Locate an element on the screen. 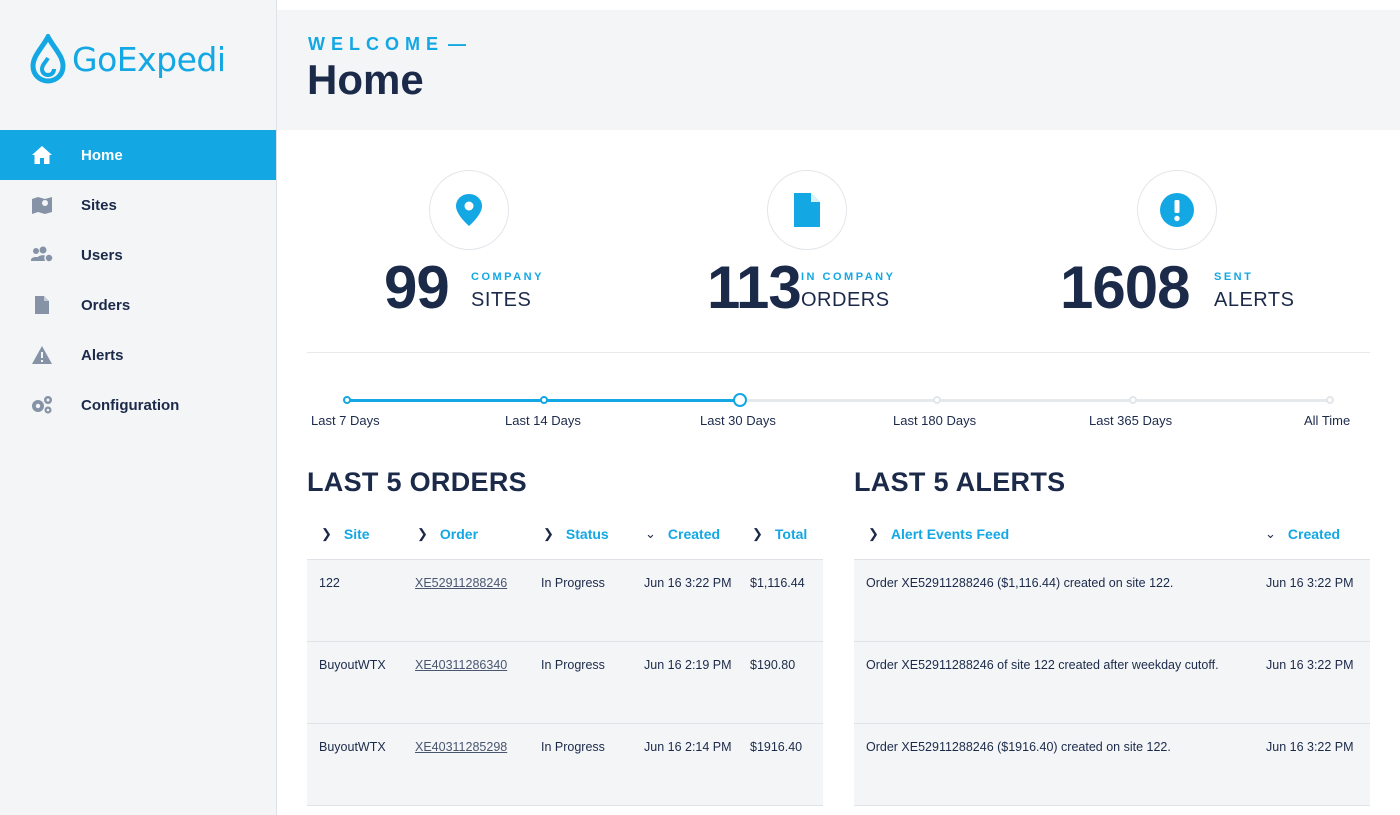 The width and height of the screenshot is (1400, 815). slider-label-all-time: All Time is located at coordinates (1327, 420).